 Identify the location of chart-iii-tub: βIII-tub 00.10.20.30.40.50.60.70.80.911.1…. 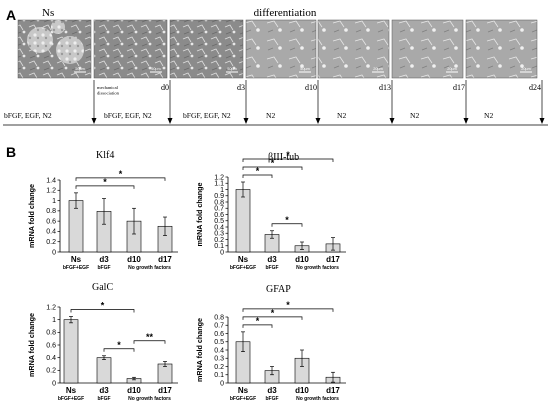
(270, 210).